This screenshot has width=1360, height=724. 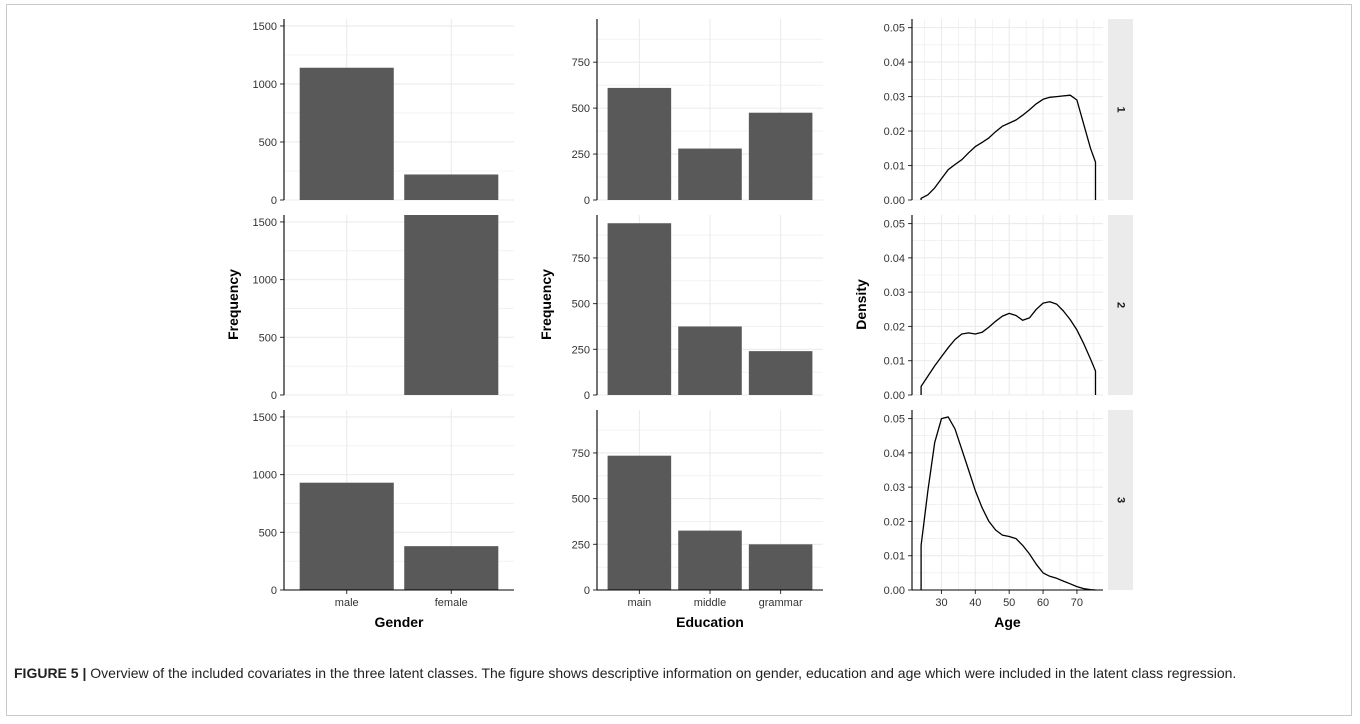 I want to click on x-tick-label: 60, so click(x=1043, y=603).